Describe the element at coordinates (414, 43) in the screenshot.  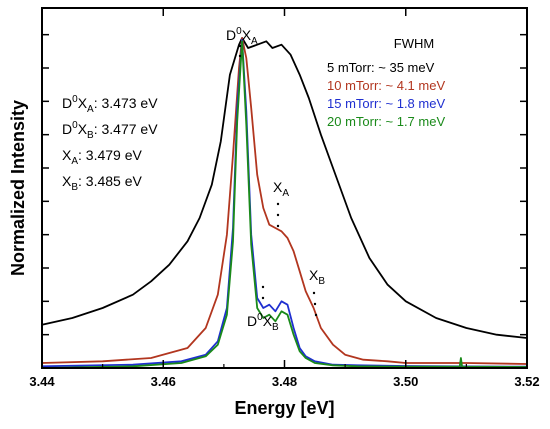
I see `legend-title: FWHM` at that location.